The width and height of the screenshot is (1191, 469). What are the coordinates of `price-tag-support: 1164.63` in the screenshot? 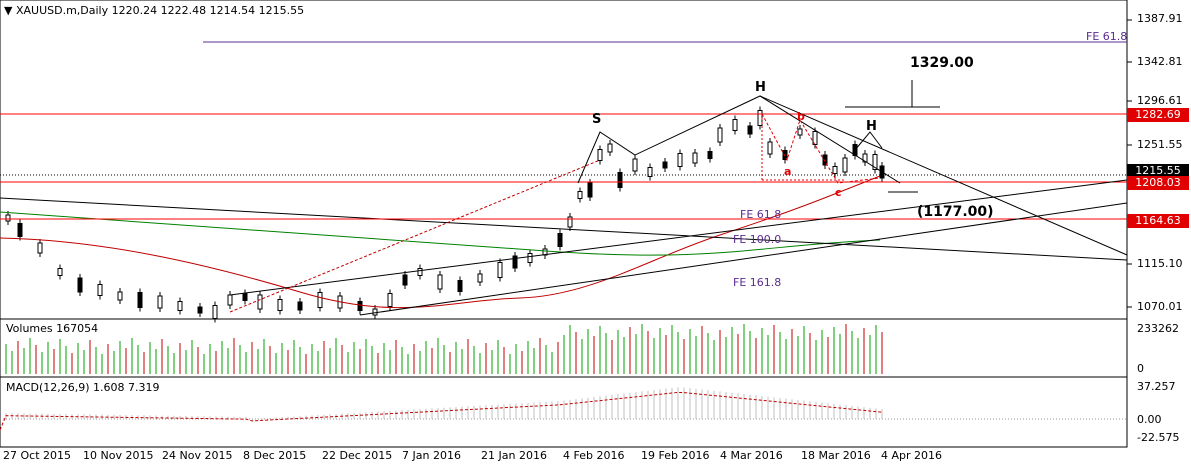 It's located at (1158, 221).